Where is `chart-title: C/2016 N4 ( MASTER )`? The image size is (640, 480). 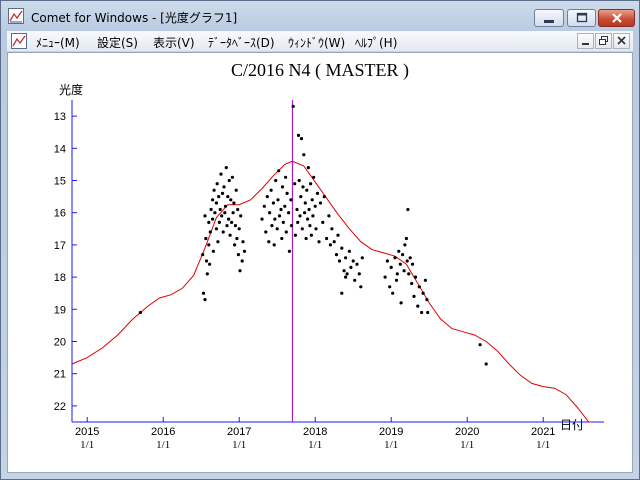 chart-title: C/2016 N4 ( MASTER ) is located at coordinates (320, 70).